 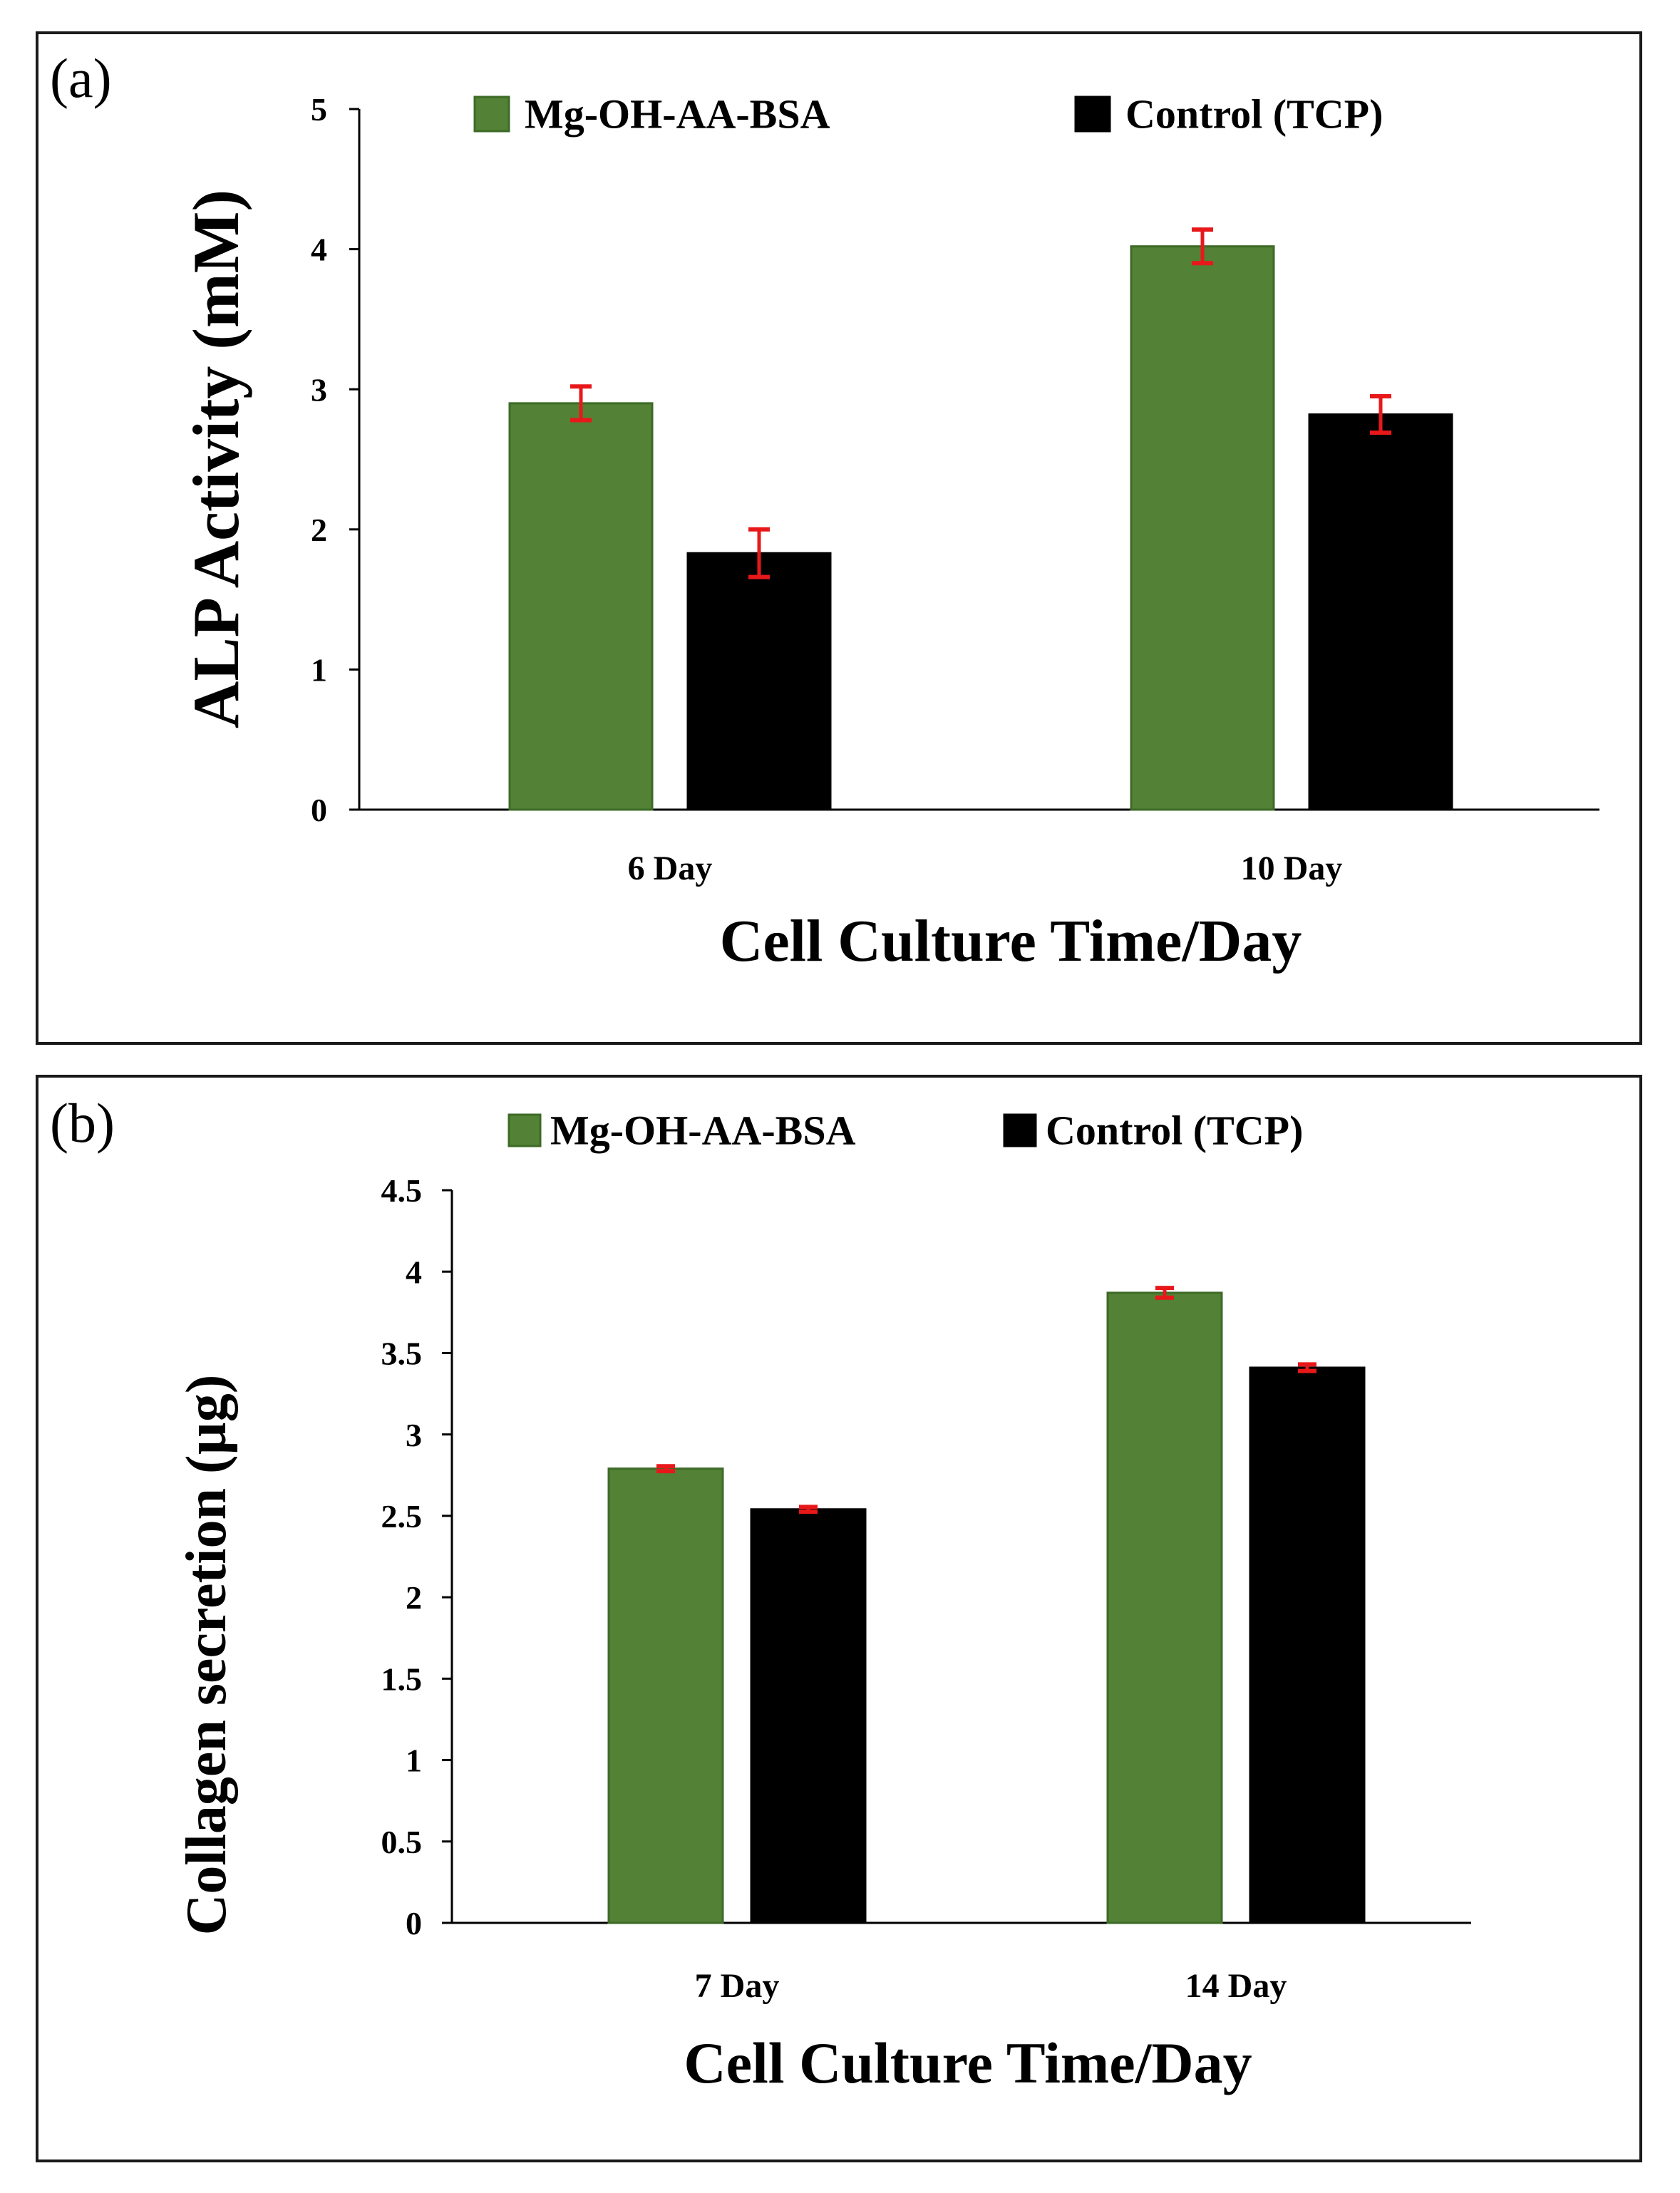 What do you see at coordinates (1292, 868) in the screenshot?
I see `x-tick-label: 10 Day` at bounding box center [1292, 868].